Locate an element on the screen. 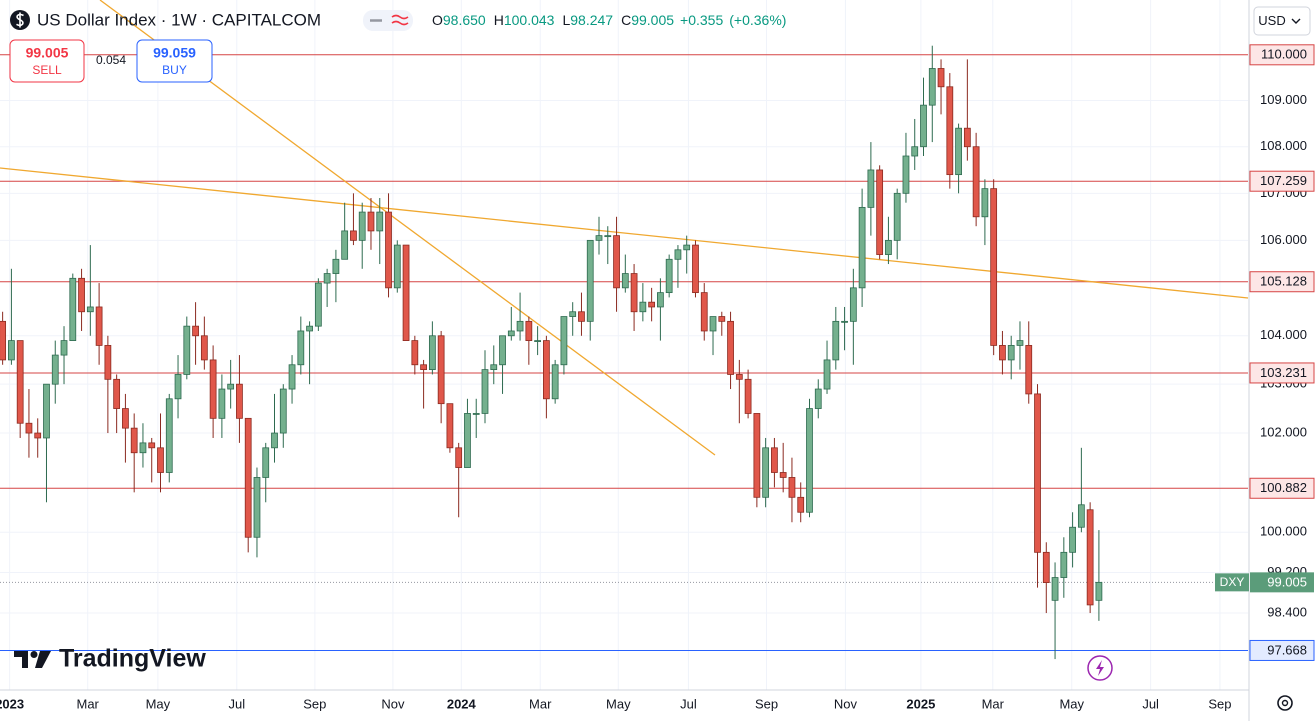 The image size is (1315, 721). flash-icon is located at coordinates (1100, 668).